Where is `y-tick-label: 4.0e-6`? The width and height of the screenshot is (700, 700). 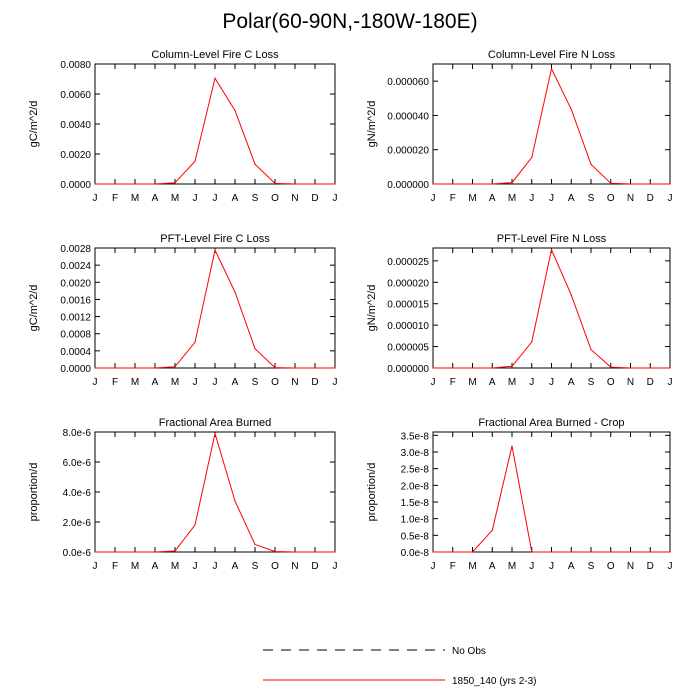
y-tick-label: 4.0e-6 is located at coordinates (77, 493).